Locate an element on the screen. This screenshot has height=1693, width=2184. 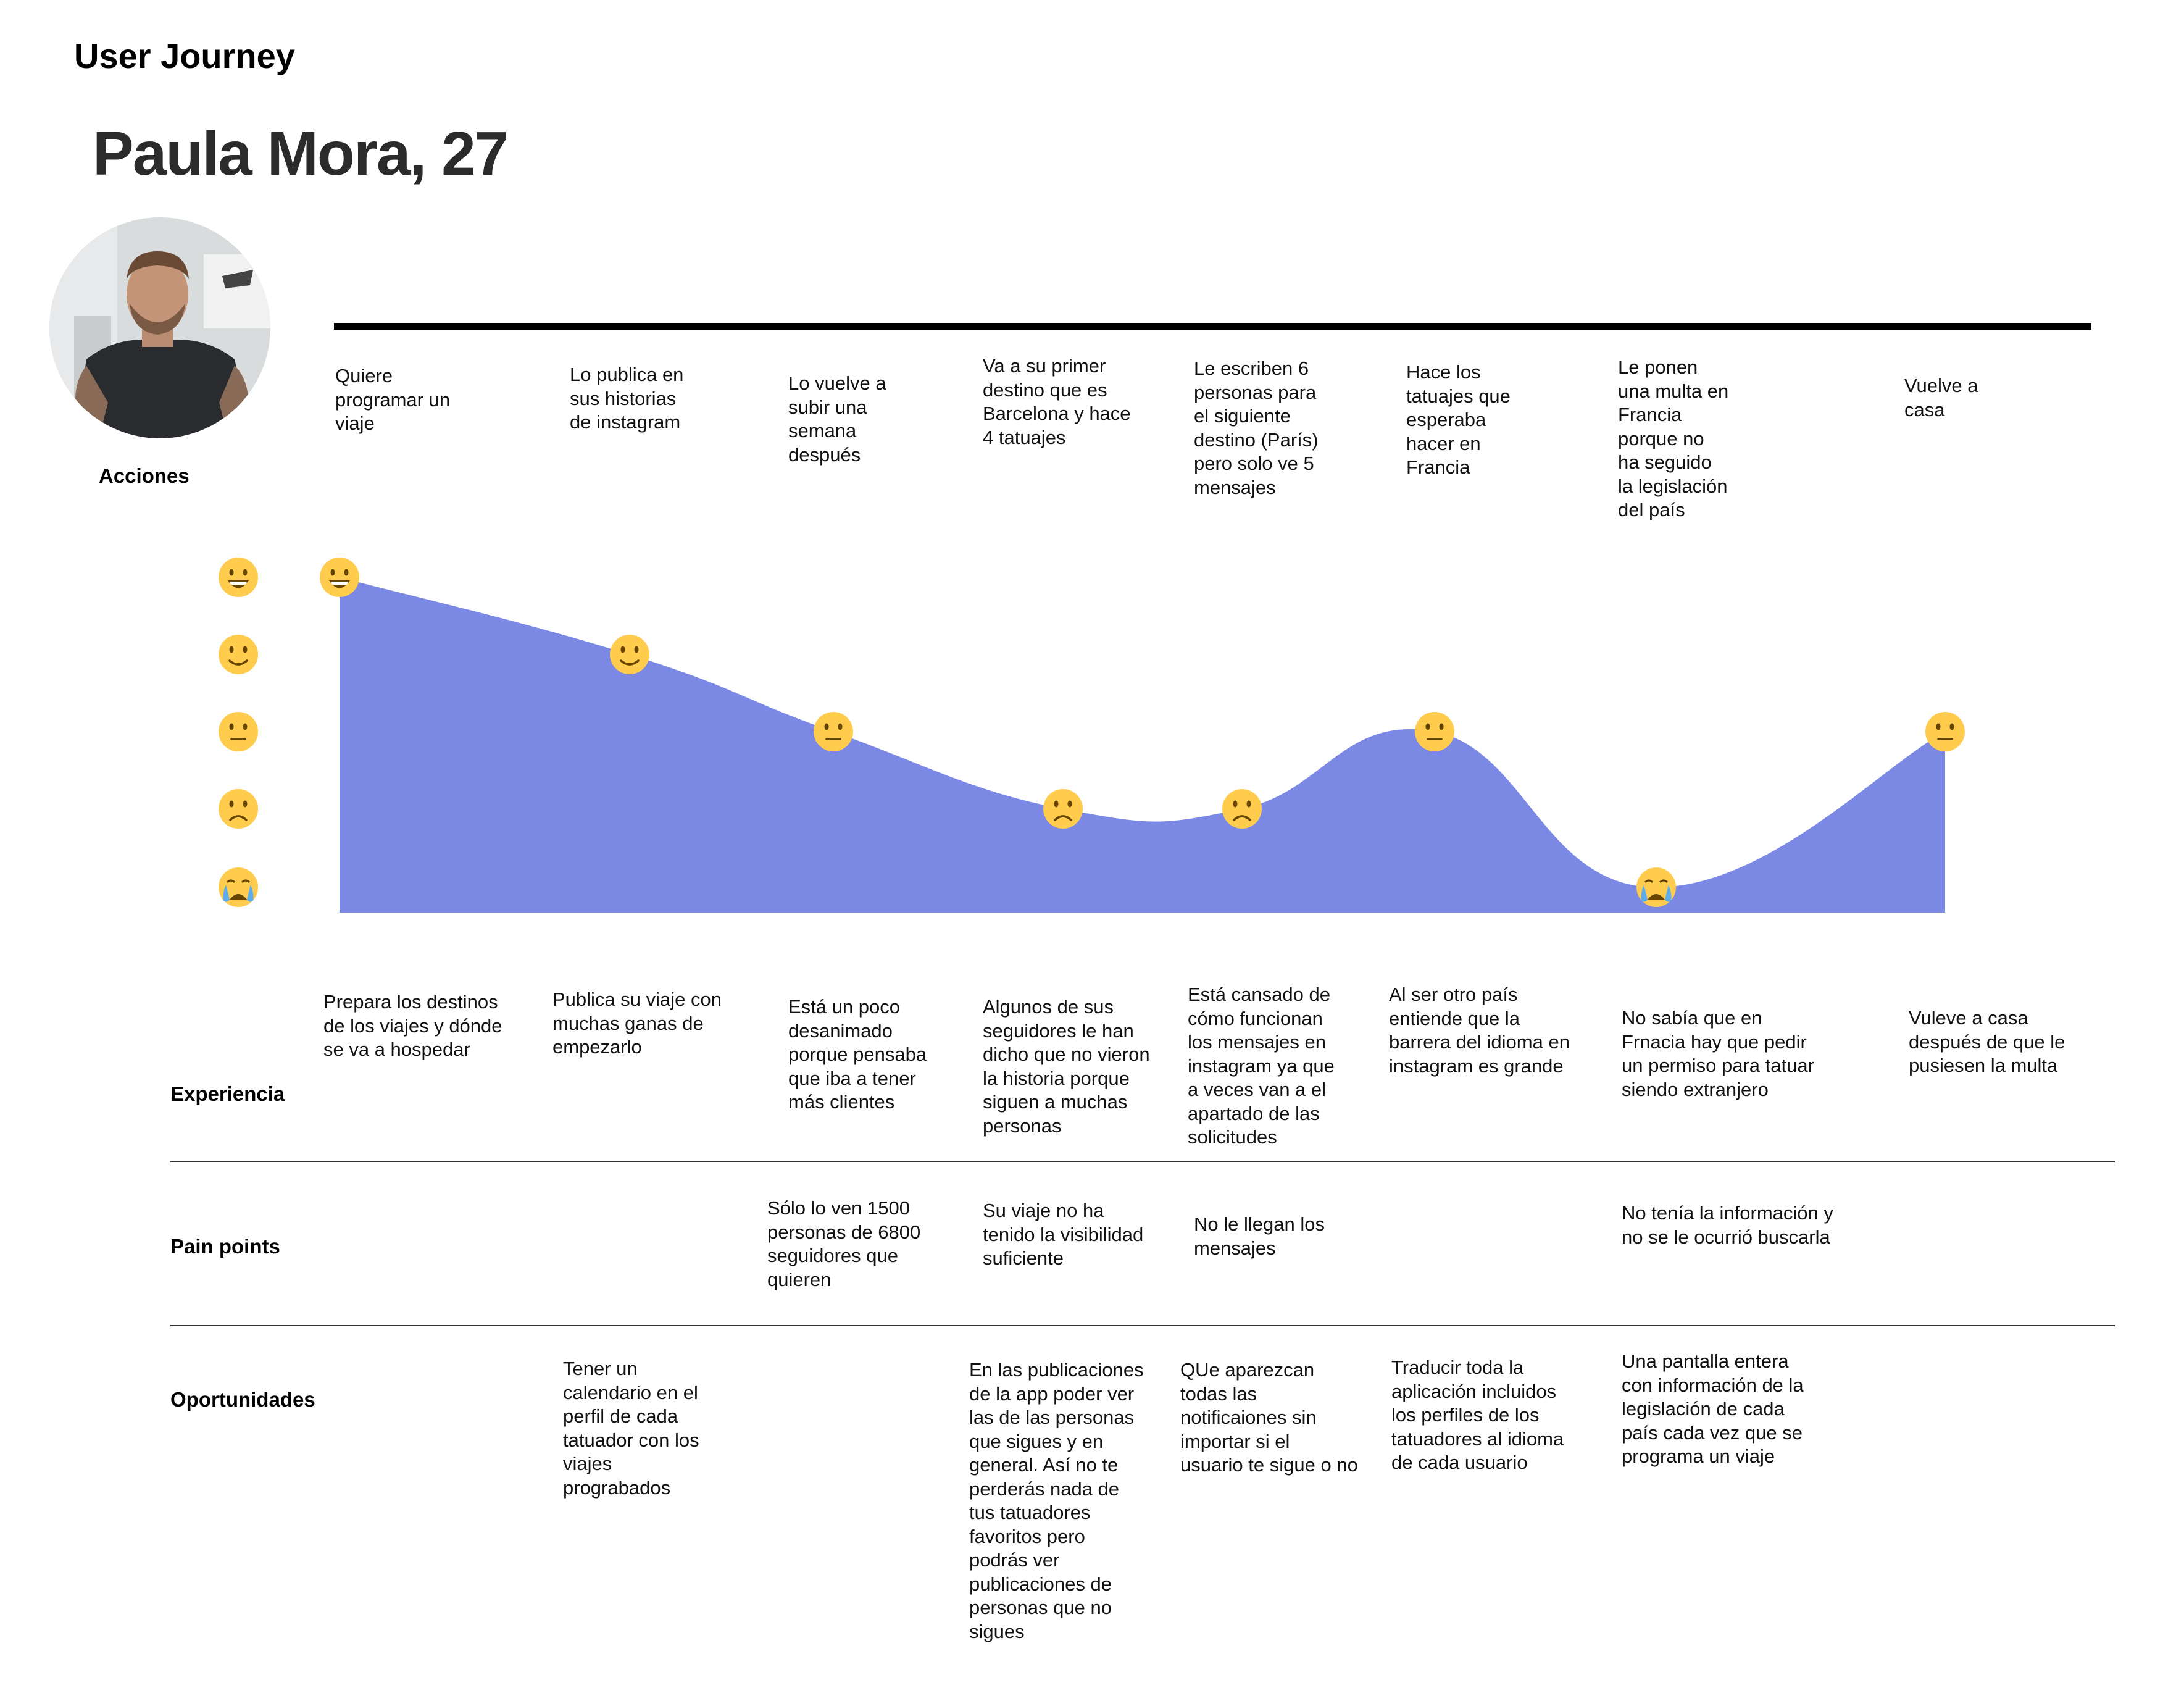
accion-line: tatuajes que is located at coordinates (1458, 396).